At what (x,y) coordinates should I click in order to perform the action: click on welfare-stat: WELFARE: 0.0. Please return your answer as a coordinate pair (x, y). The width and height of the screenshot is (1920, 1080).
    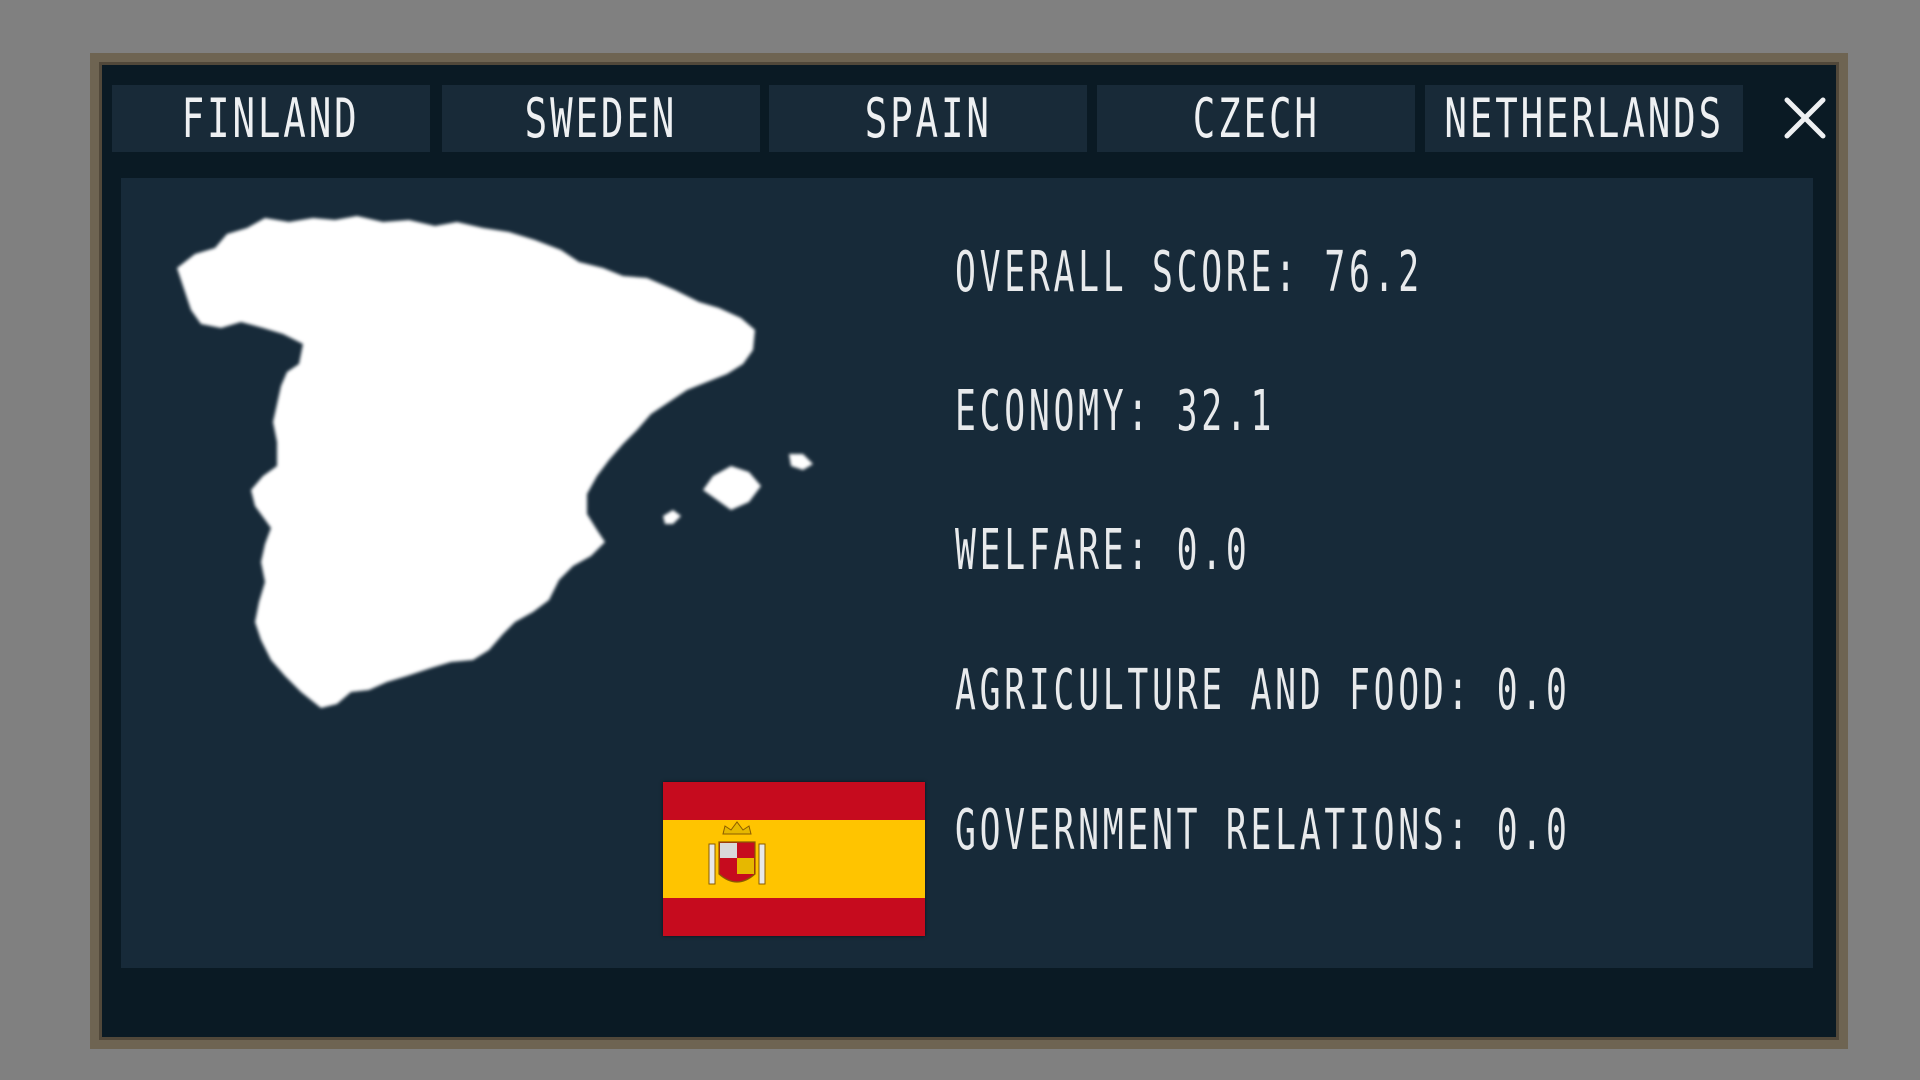
    Looking at the image, I should click on (1103, 550).